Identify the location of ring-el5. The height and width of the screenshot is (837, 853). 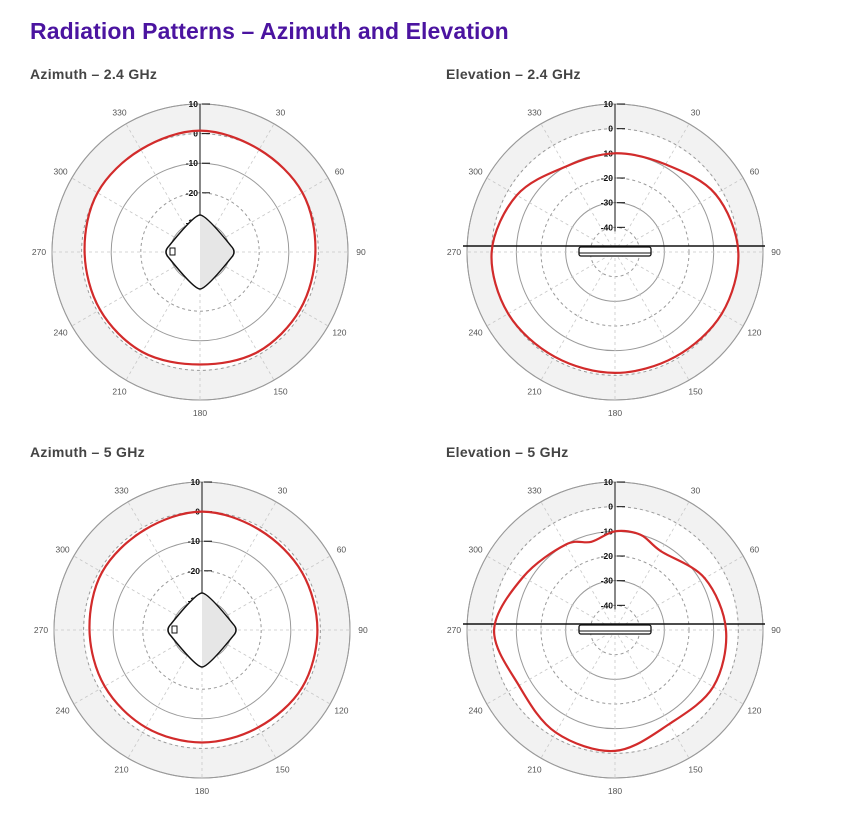
(615, 630).